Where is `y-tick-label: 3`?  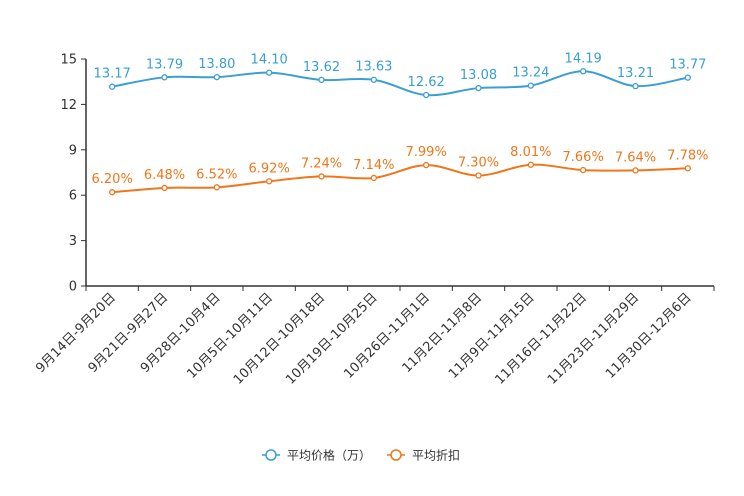
y-tick-label: 3 is located at coordinates (73, 241).